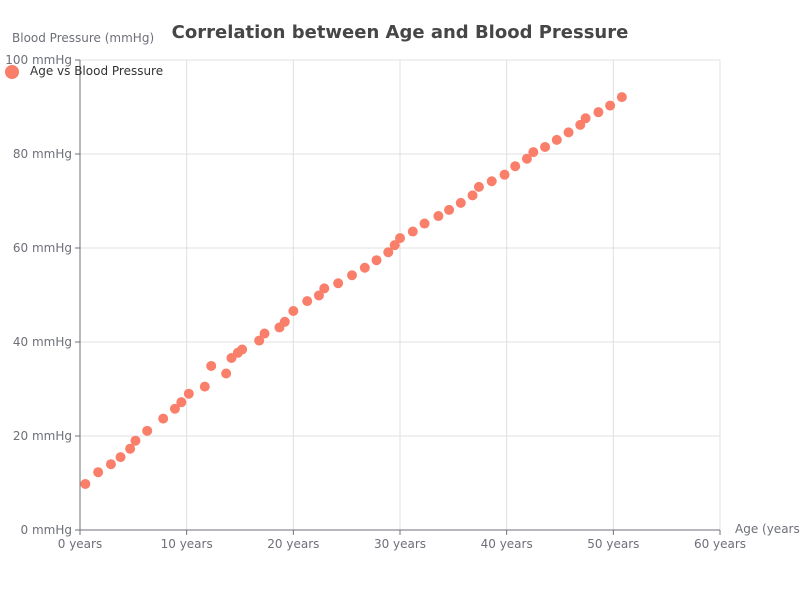  What do you see at coordinates (42, 154) in the screenshot?
I see `y-tick-label: 80 mmHg` at bounding box center [42, 154].